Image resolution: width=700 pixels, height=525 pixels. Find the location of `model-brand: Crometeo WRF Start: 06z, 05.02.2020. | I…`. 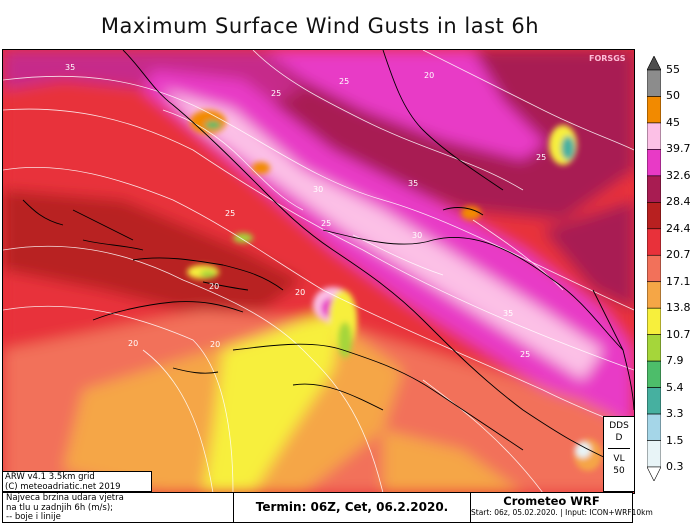

model-brand: Crometeo WRF Start: 06z, 05.02.2020. | I… is located at coordinates (562, 507).